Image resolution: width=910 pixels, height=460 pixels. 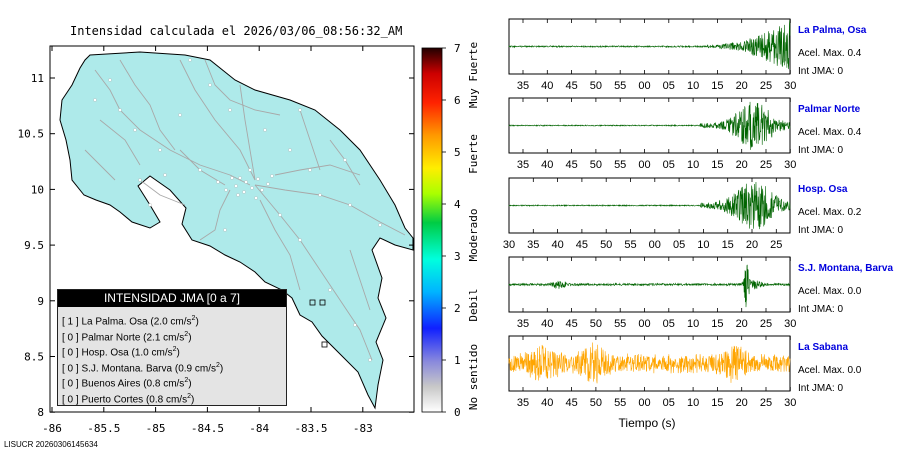 I want to click on waveform-tick-label: 40, so click(x=547, y=86).